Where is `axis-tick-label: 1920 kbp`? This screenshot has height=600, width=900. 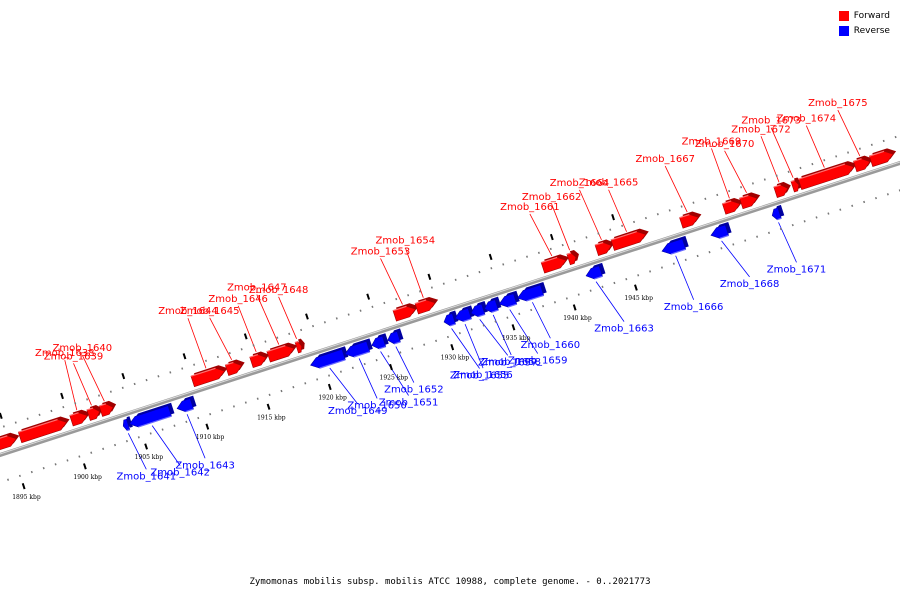
axis-tick-label: 1920 kbp is located at coordinates (332, 397).